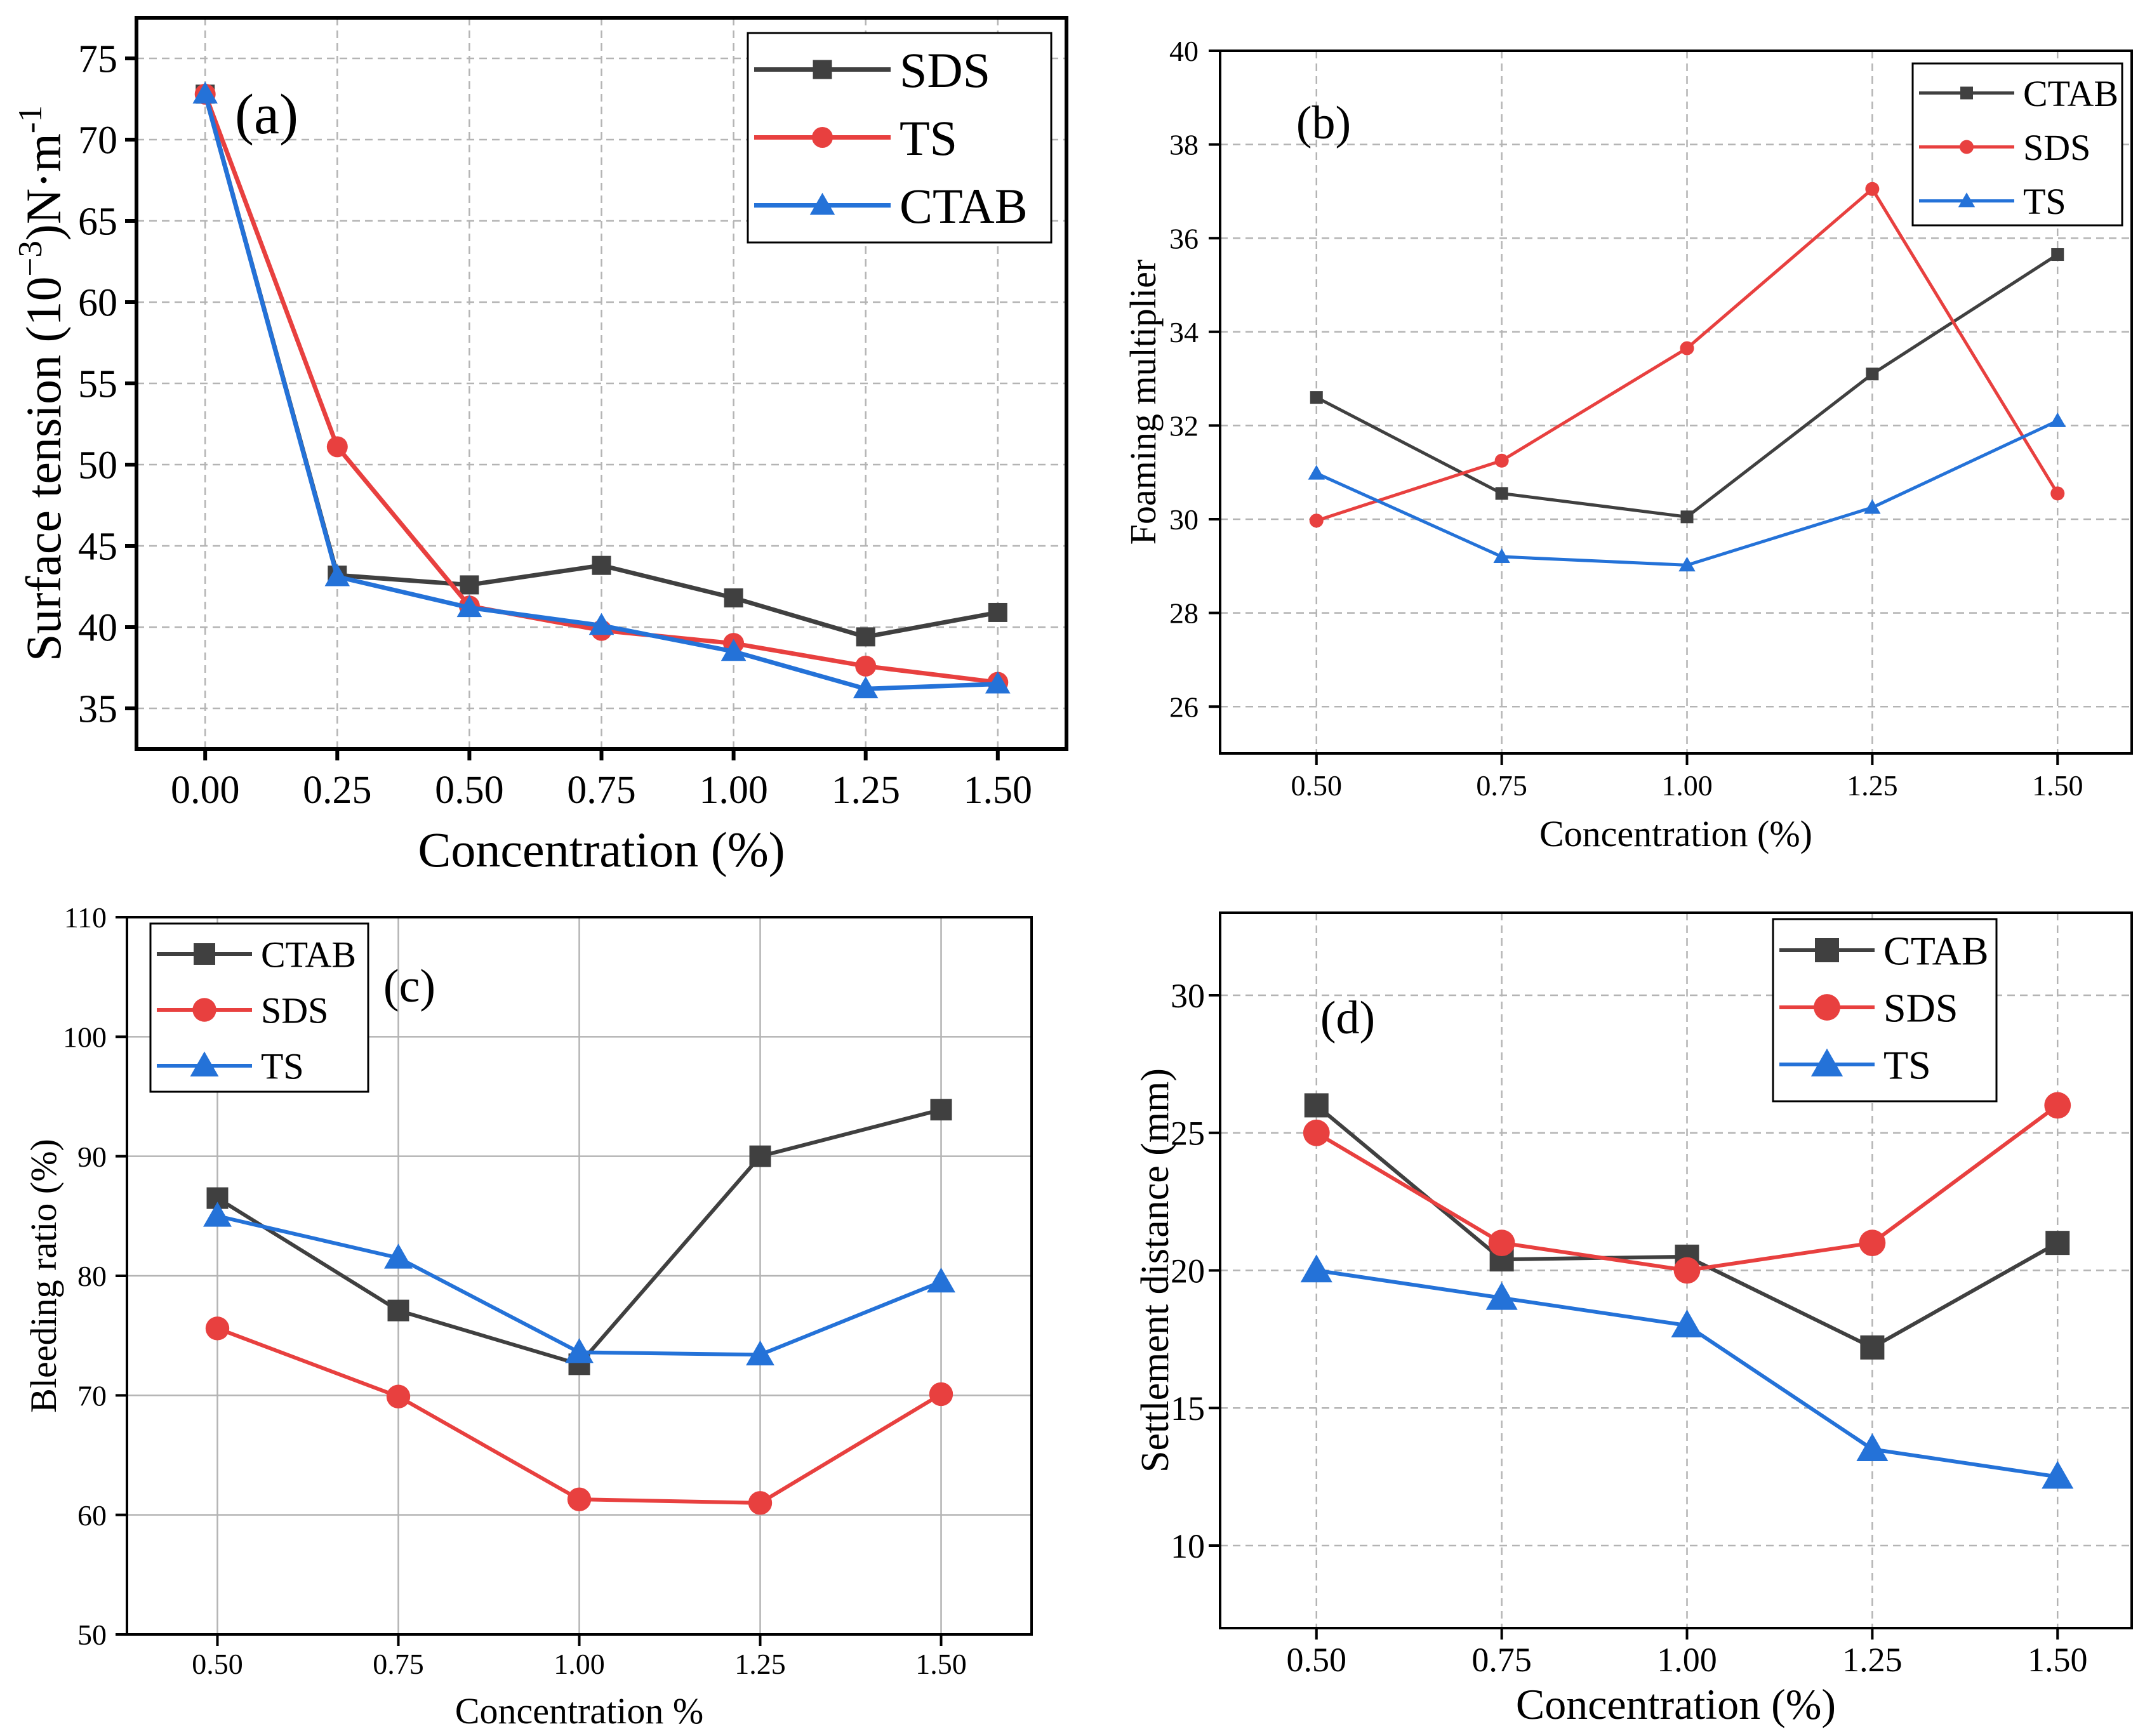  Describe the element at coordinates (92, 1157) in the screenshot. I see `y-tick-label: 90` at that location.